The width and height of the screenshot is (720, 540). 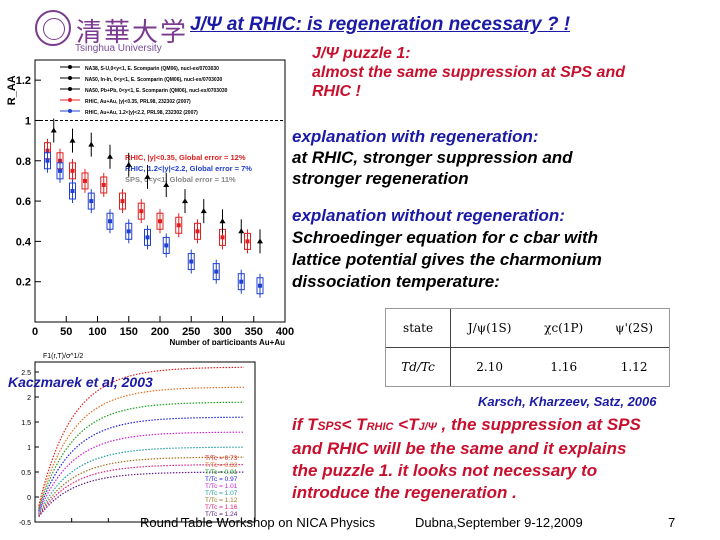 I want to click on raa-ytick-label: 0.2, so click(x=23, y=283).